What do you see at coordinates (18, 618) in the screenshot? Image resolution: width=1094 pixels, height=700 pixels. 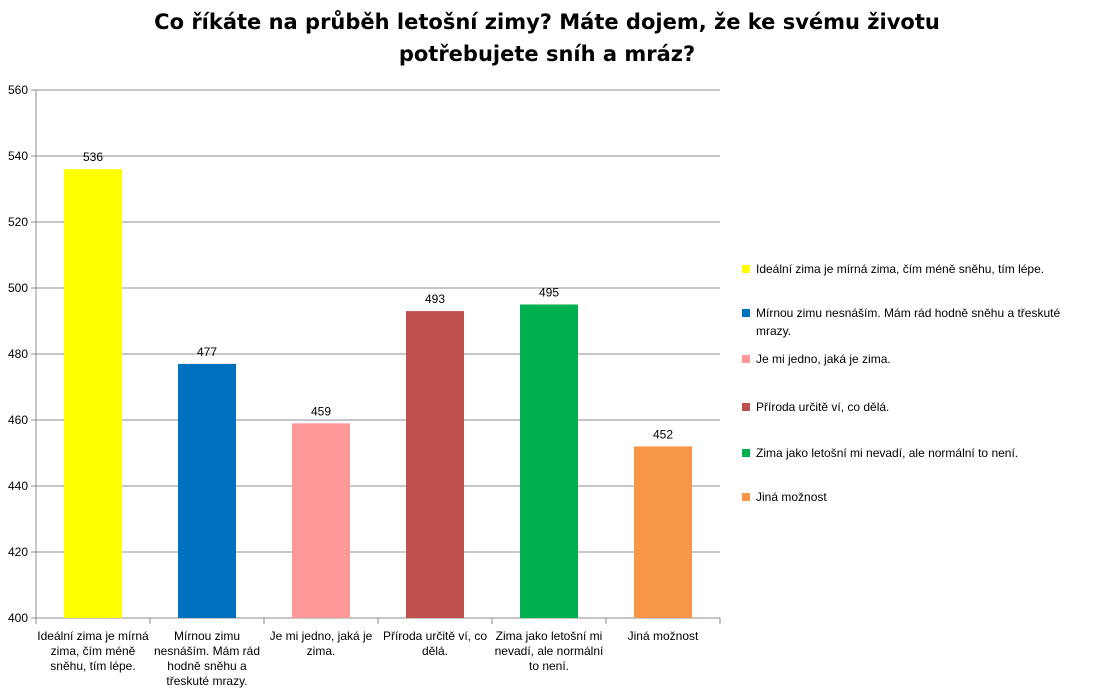 I see `y-tick-label: 400` at bounding box center [18, 618].